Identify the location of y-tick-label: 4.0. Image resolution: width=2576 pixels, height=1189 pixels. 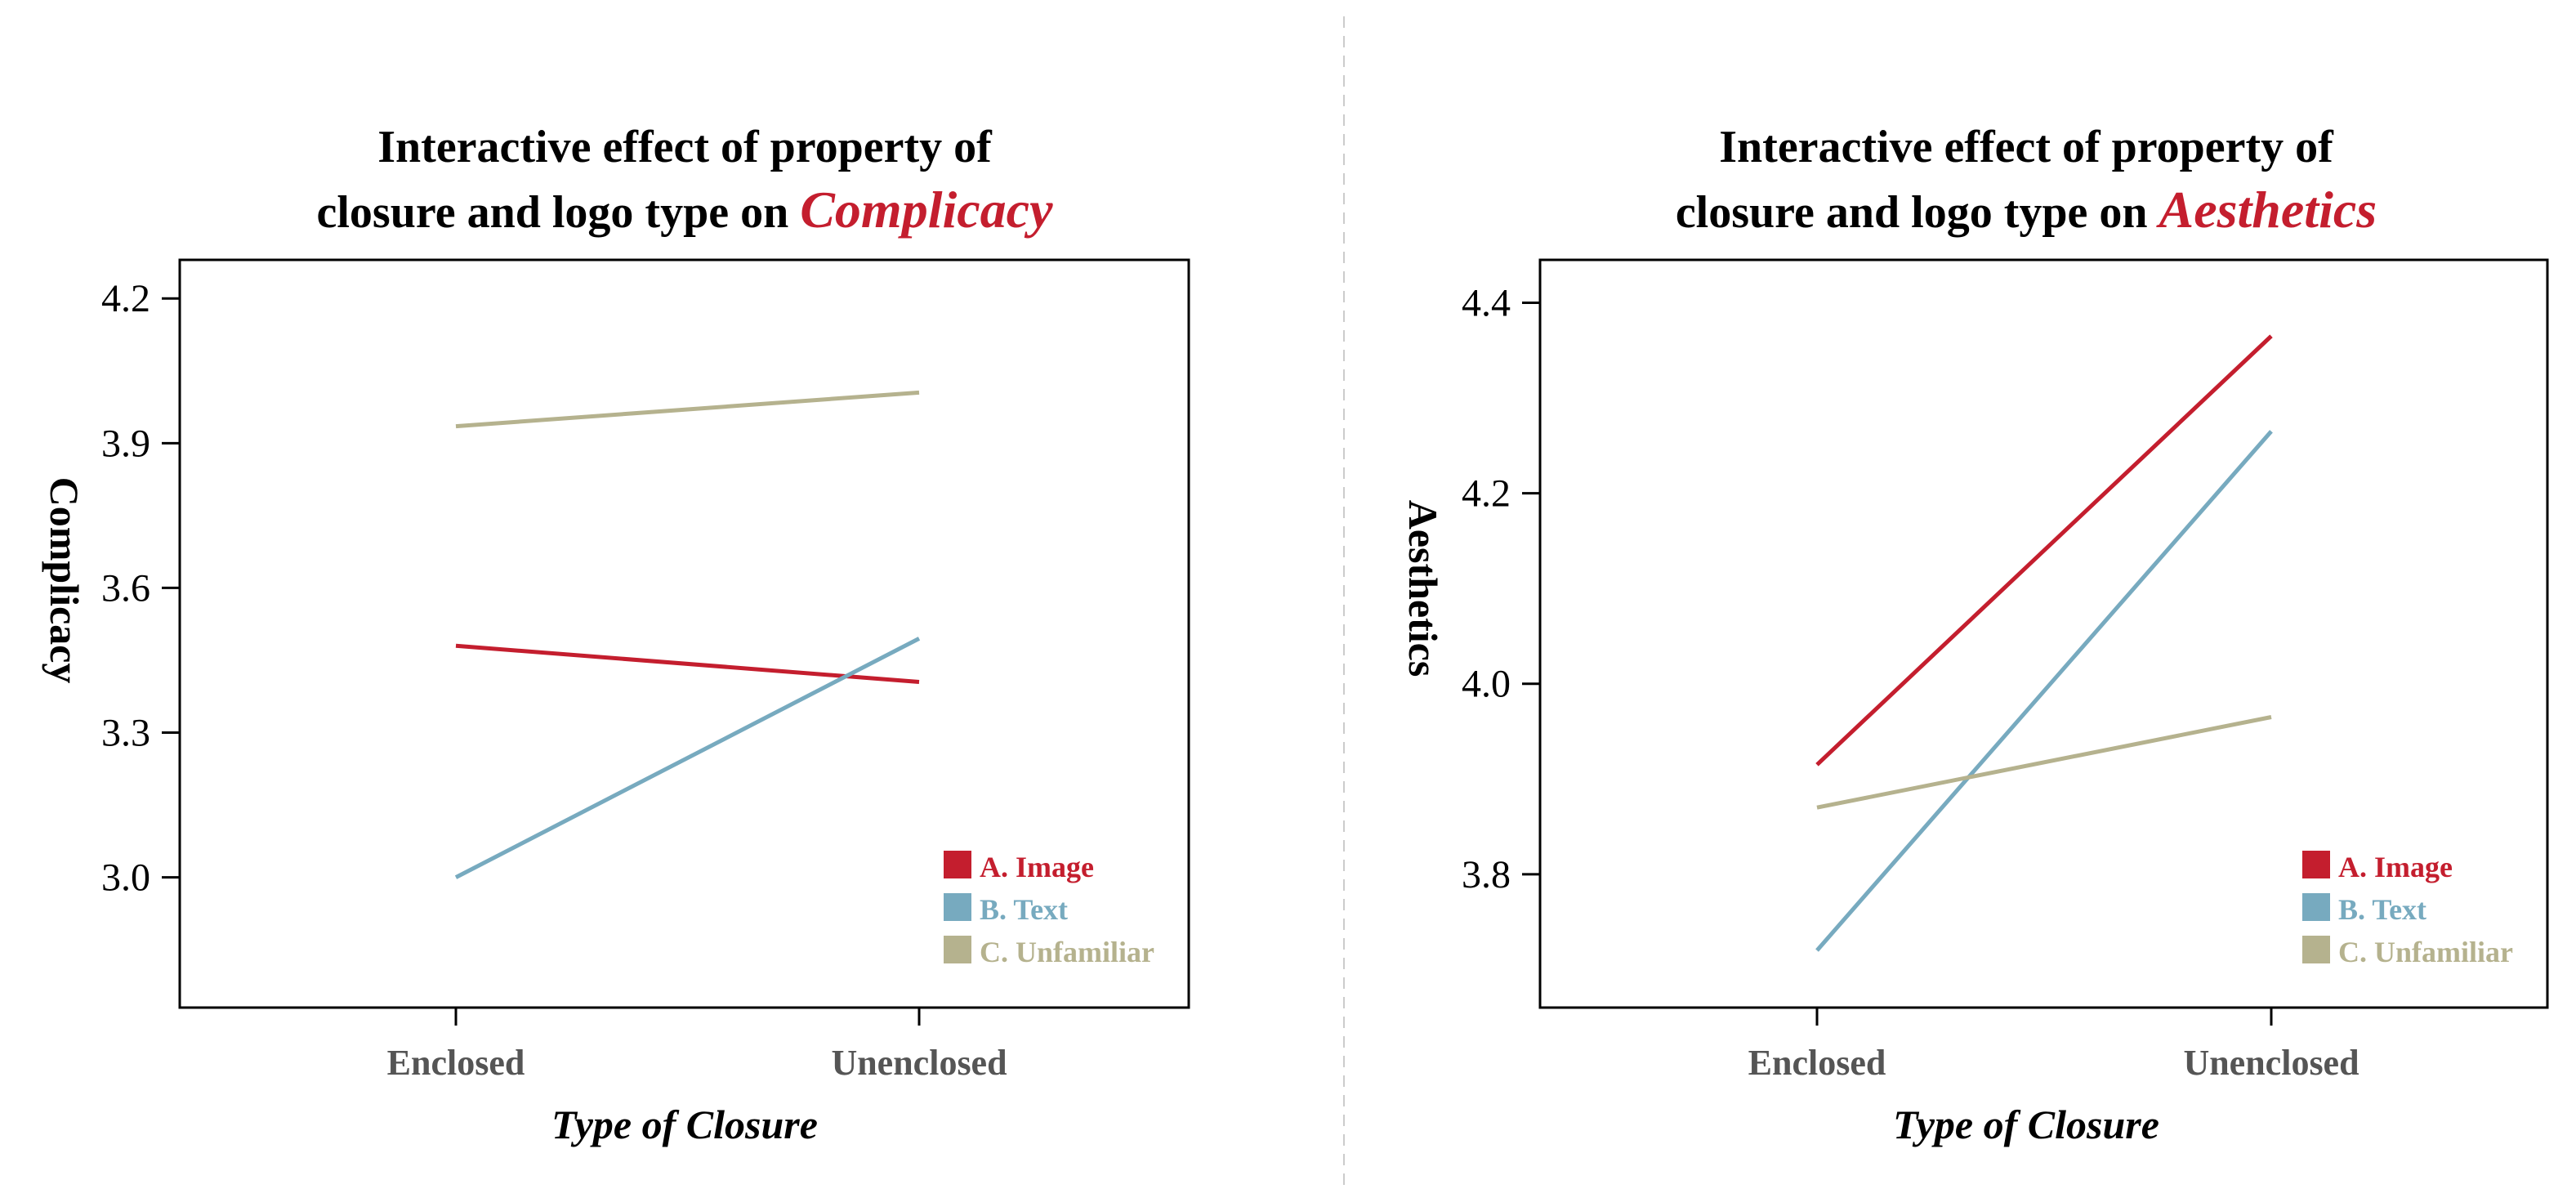
(1487, 684).